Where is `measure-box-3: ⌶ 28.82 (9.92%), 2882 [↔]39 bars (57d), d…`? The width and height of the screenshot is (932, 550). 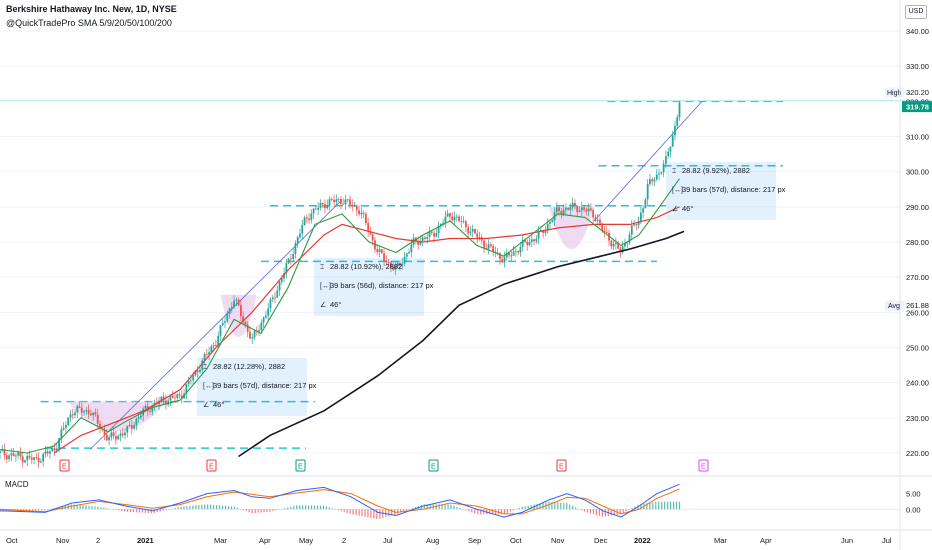
measure-box-3: ⌶ 28.82 (9.92%), 2882 [↔]39 bars (57d), d… is located at coordinates (725, 191).